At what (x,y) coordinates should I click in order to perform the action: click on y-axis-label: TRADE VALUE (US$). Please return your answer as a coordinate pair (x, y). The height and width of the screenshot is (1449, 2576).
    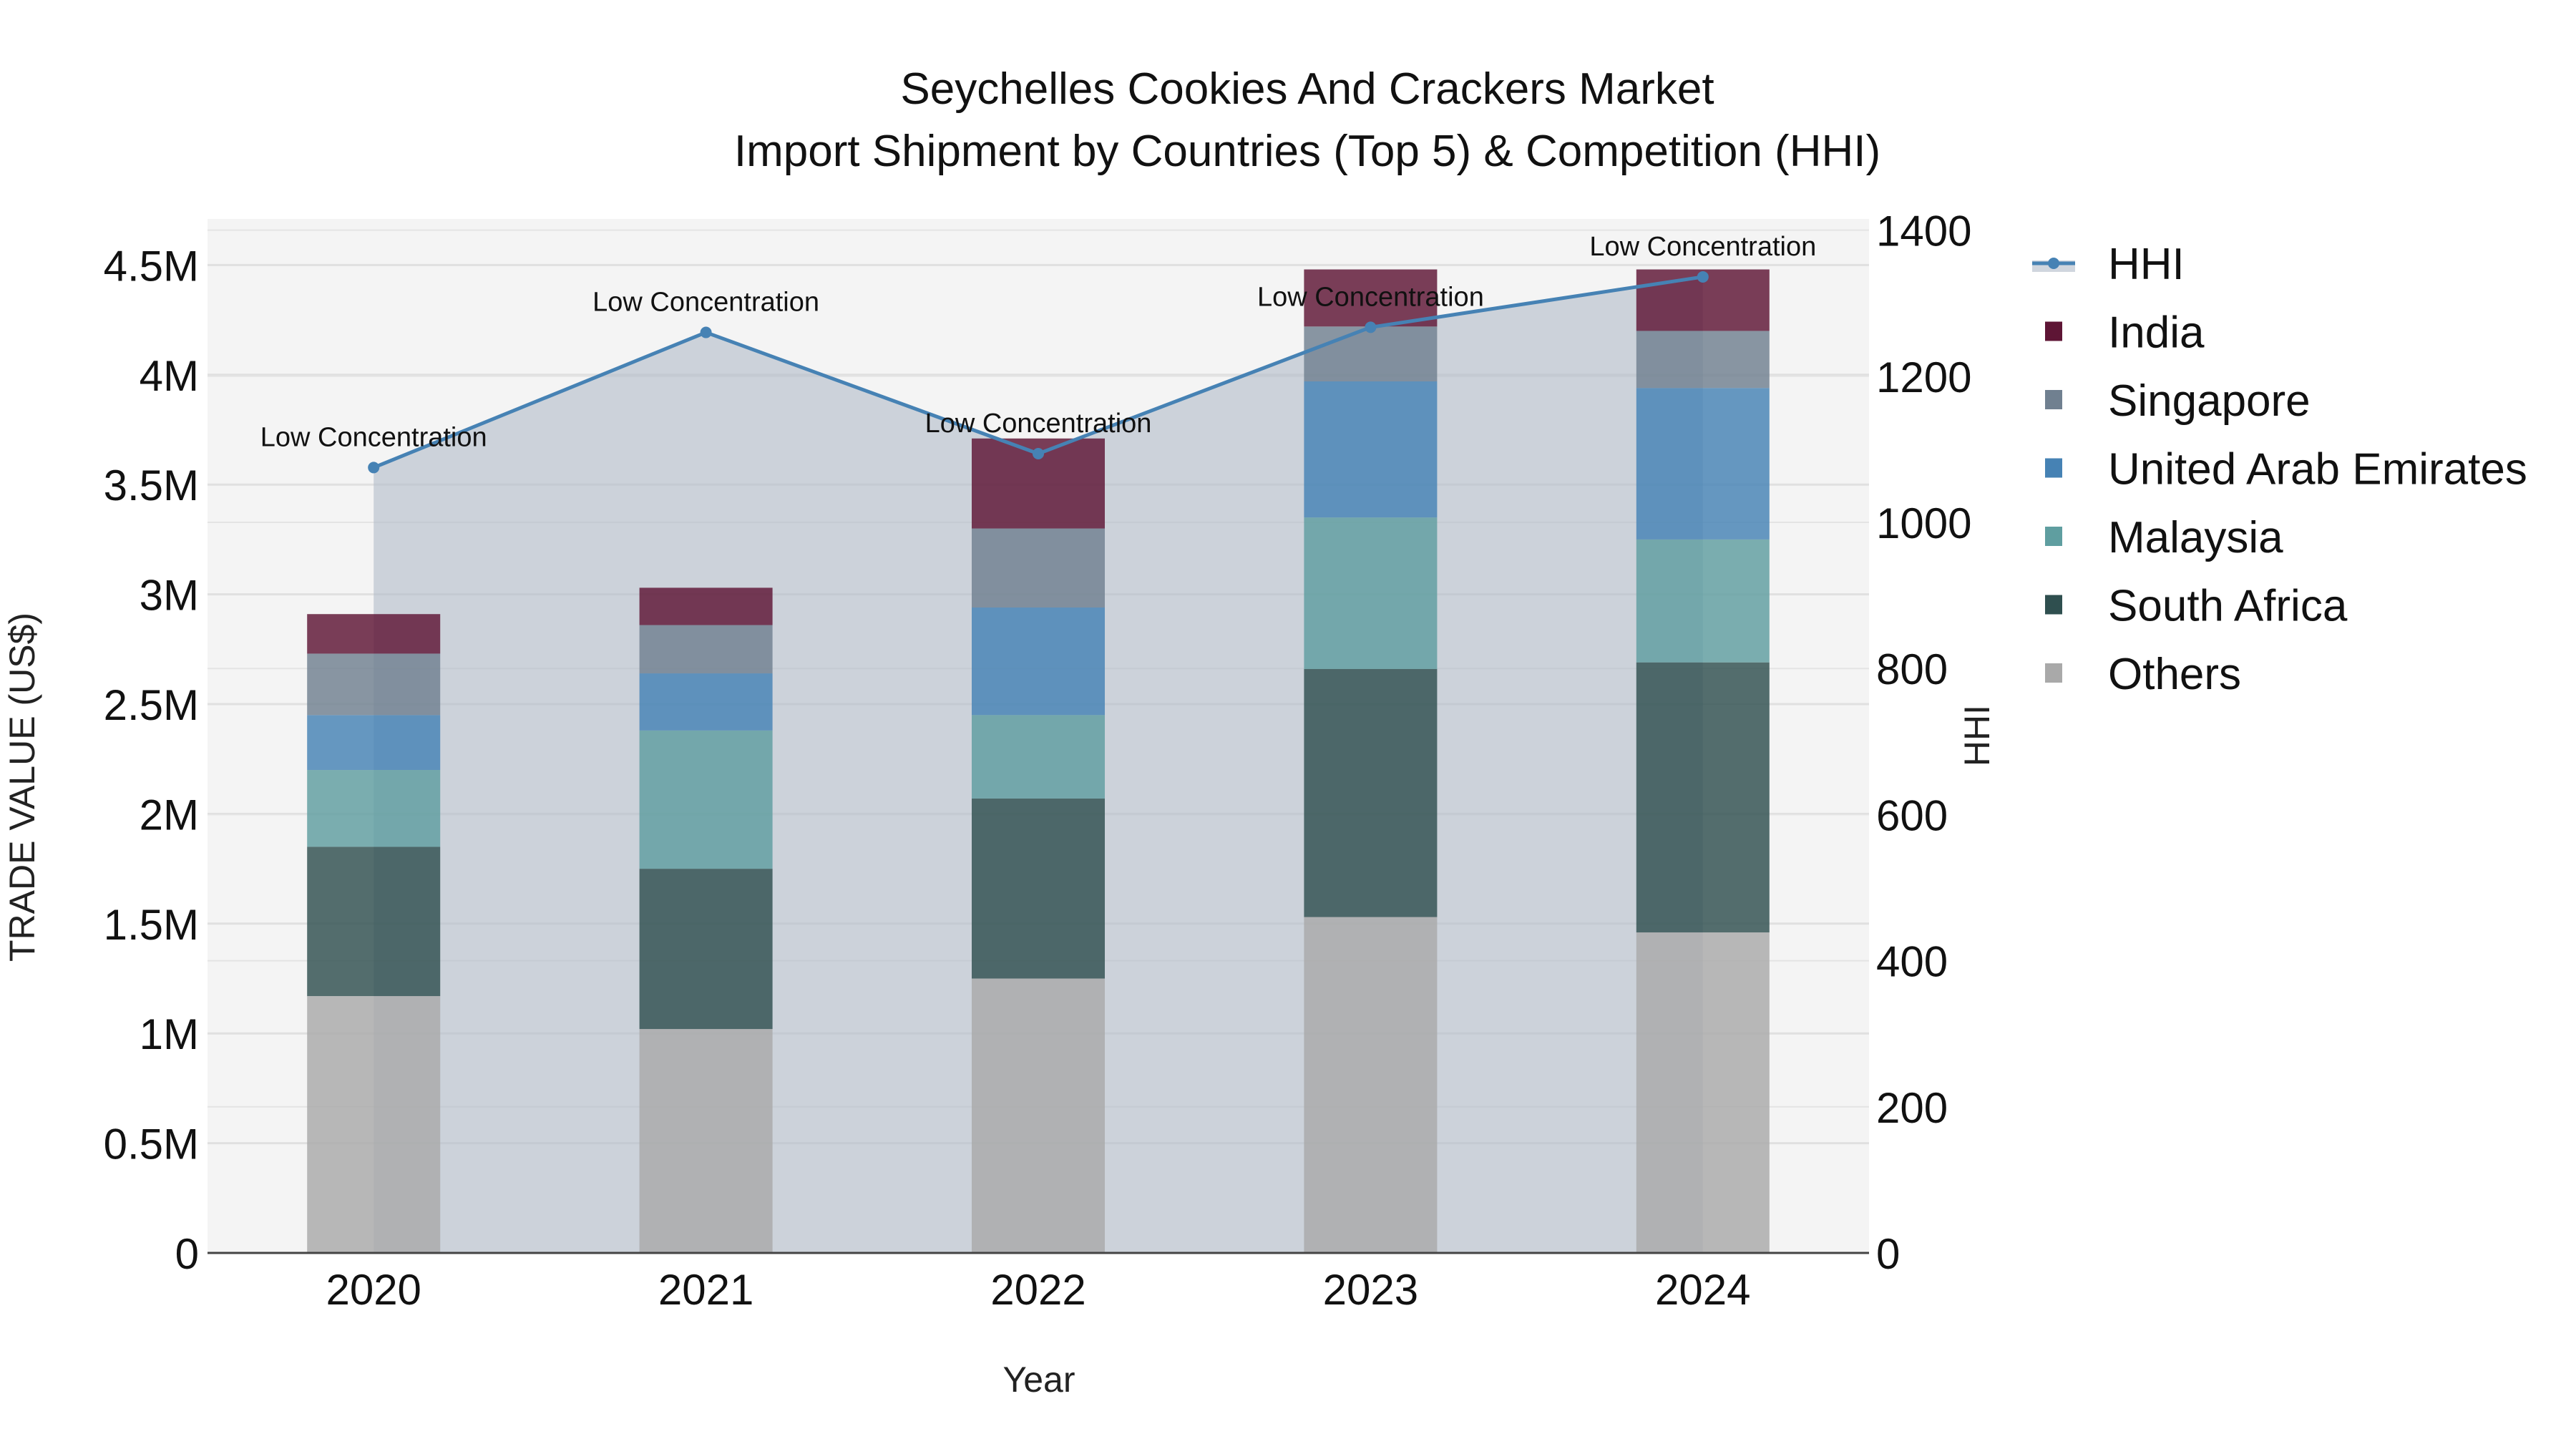
    Looking at the image, I should click on (22, 788).